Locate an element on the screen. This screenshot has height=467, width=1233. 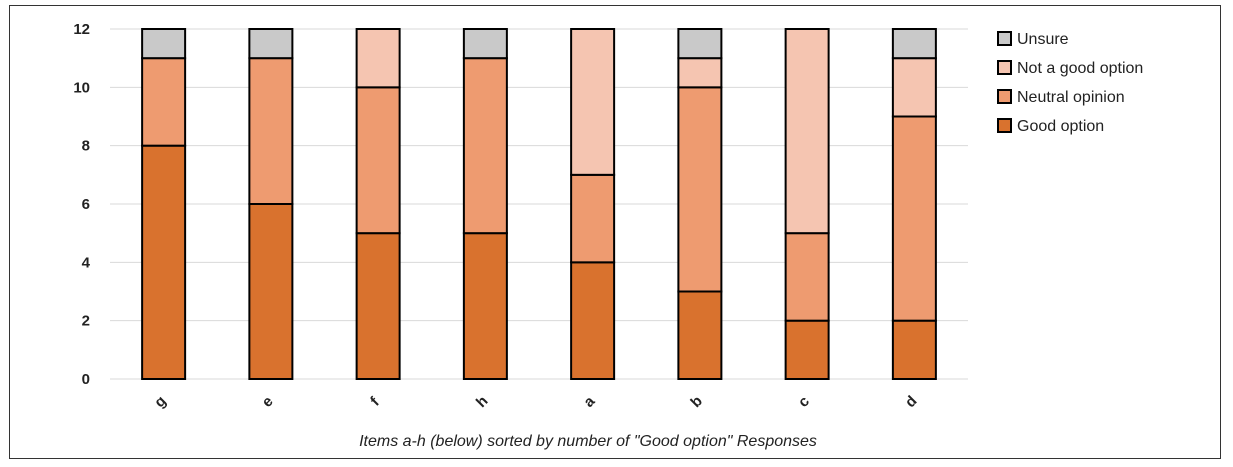
bar-segment-g-good-option is located at coordinates (164, 262).